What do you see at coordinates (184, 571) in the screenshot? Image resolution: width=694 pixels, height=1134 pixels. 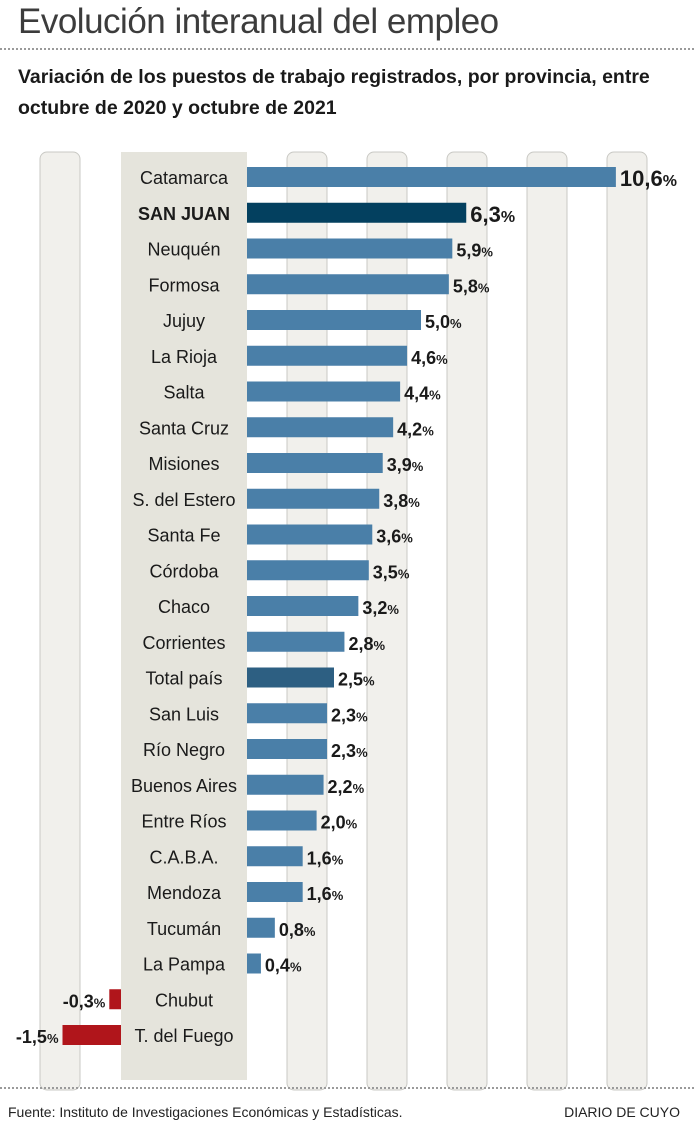 I see `category-label: Córdoba` at bounding box center [184, 571].